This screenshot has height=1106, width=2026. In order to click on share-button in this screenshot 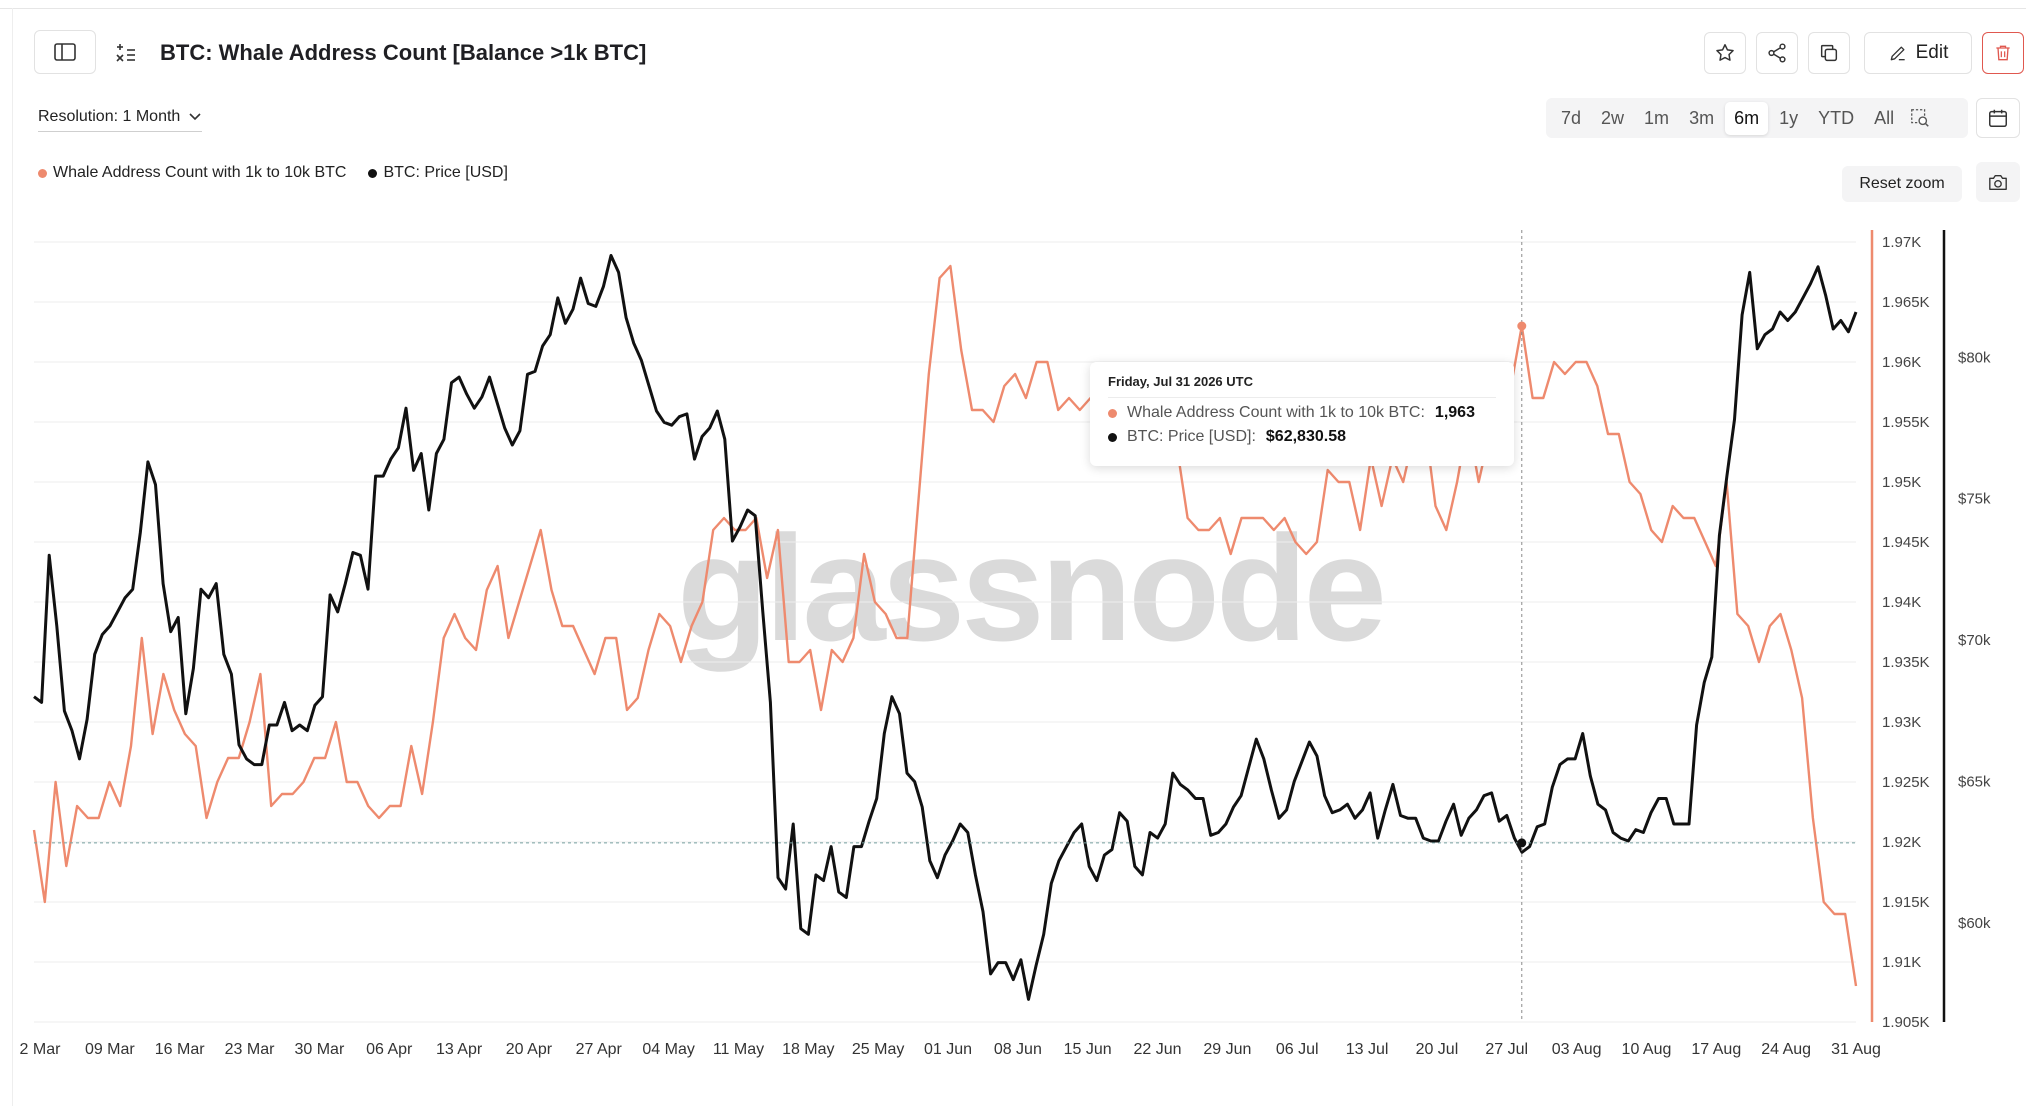, I will do `click(1777, 53)`.